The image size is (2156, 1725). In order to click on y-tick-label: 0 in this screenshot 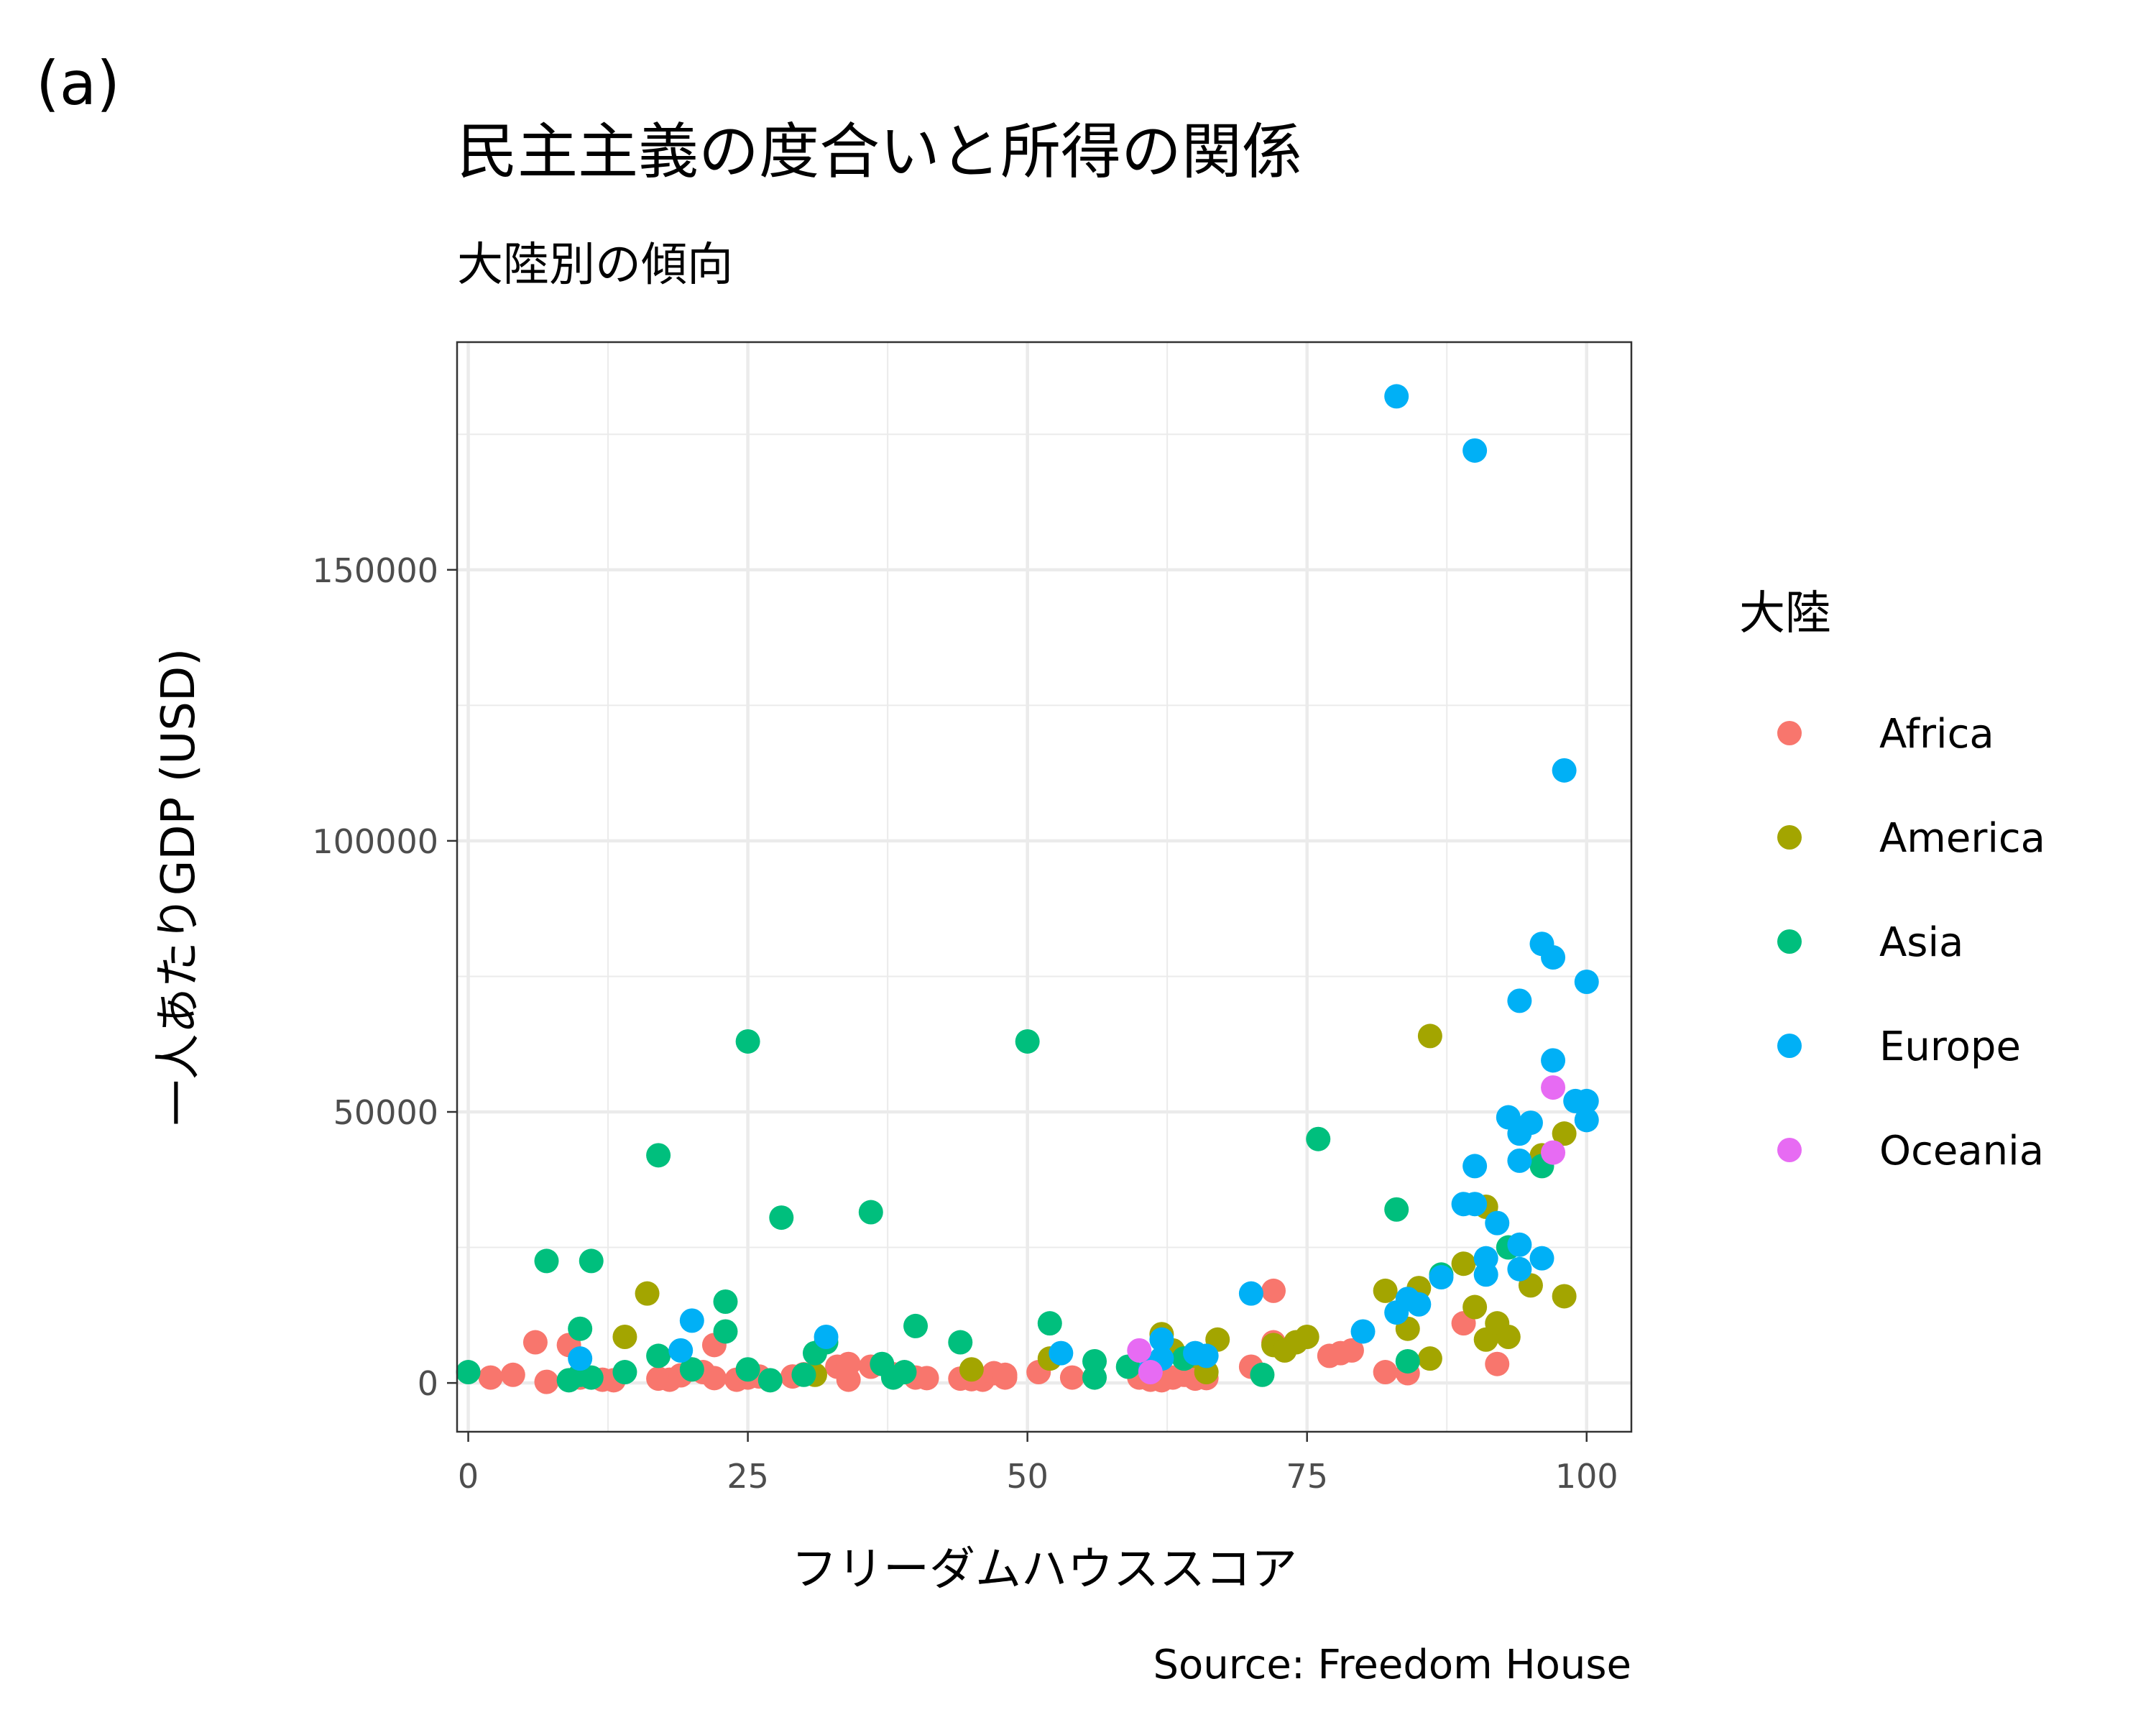, I will do `click(428, 1383)`.